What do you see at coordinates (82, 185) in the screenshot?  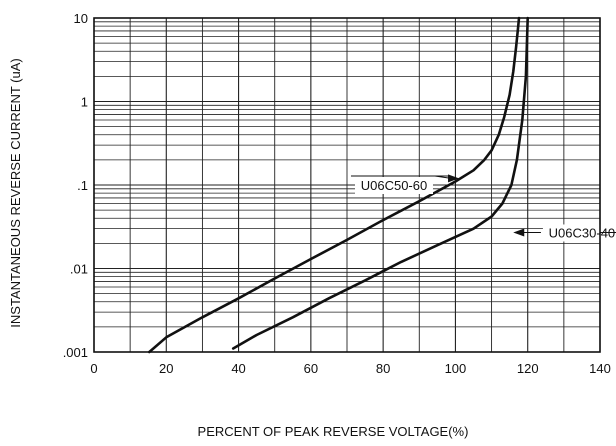 I see `y-tick-label: .1` at bounding box center [82, 185].